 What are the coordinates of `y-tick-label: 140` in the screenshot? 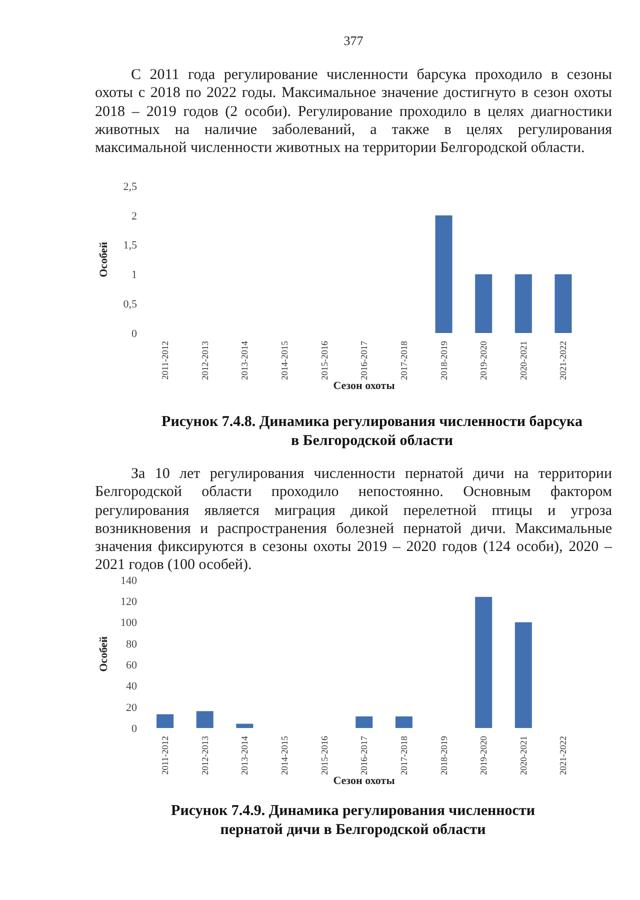 It's located at (129, 580).